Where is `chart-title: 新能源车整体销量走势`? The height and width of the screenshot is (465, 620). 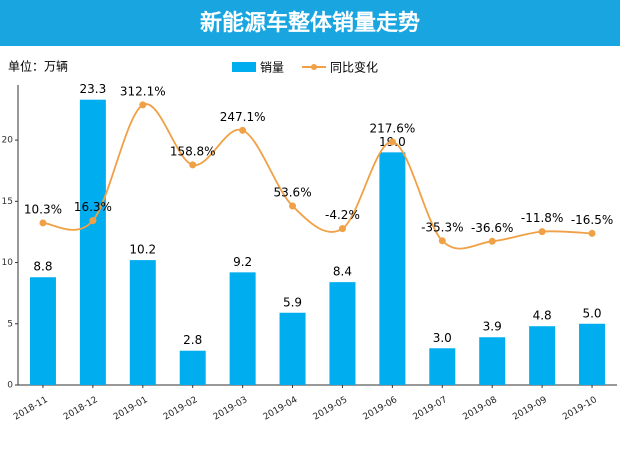
chart-title: 新能源车整体销量走势 is located at coordinates (310, 23).